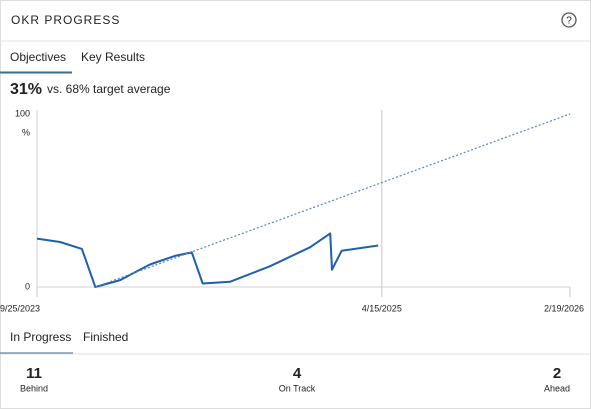  Describe the element at coordinates (113, 57) in the screenshot. I see `tab: Key Results` at that location.